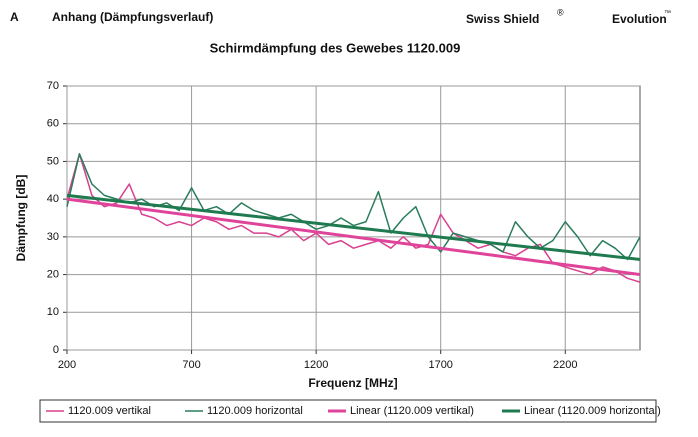  Describe the element at coordinates (53, 124) in the screenshot. I see `y-tick-label: 60` at that location.